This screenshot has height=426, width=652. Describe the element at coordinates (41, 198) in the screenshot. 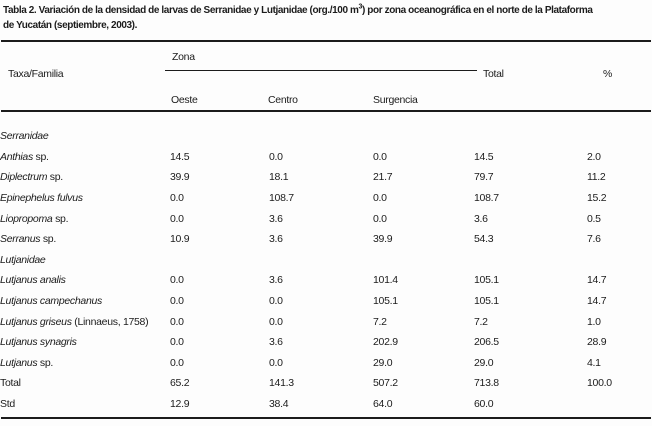

I see `taxon-italic-part: Epinephelus fulvus` at that location.